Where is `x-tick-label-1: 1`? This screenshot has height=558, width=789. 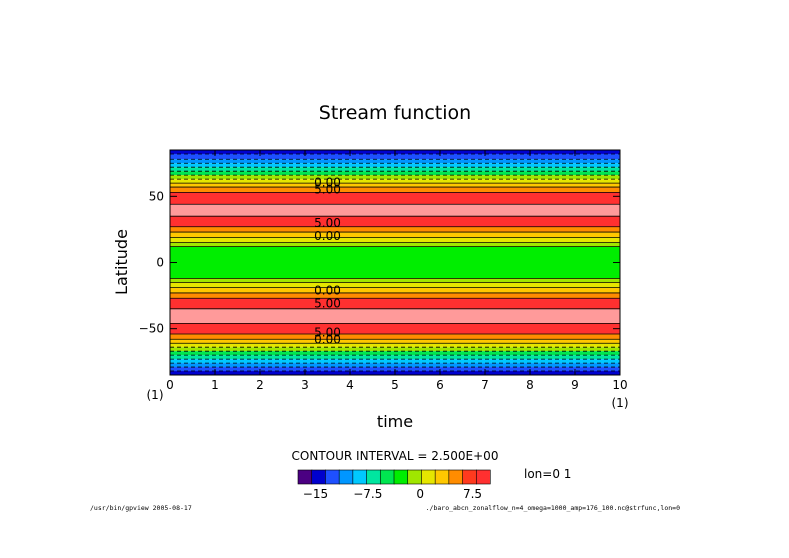
x-tick-label-1: 1 is located at coordinates (215, 385).